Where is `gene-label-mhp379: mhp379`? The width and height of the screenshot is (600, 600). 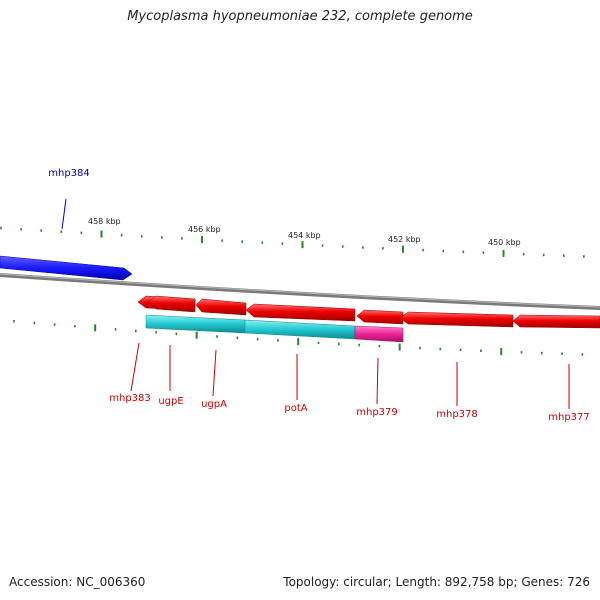 gene-label-mhp379: mhp379 is located at coordinates (377, 412).